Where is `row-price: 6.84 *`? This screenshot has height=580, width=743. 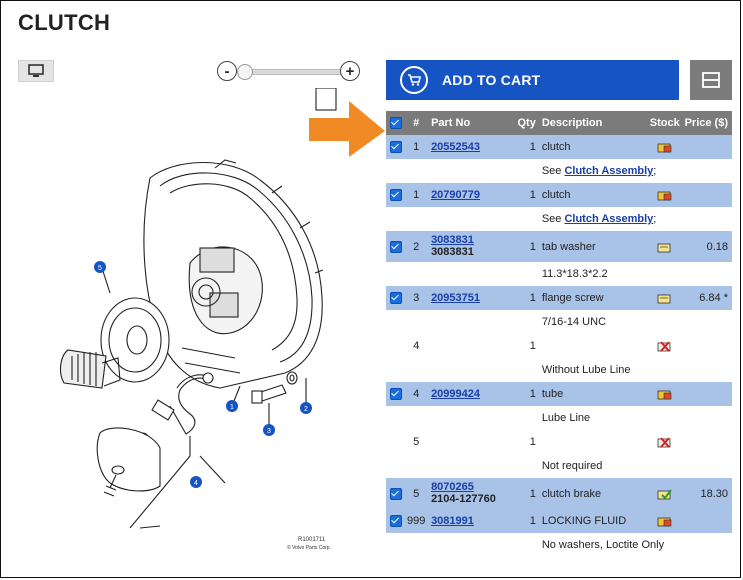 row-price: 6.84 * is located at coordinates (713, 298).